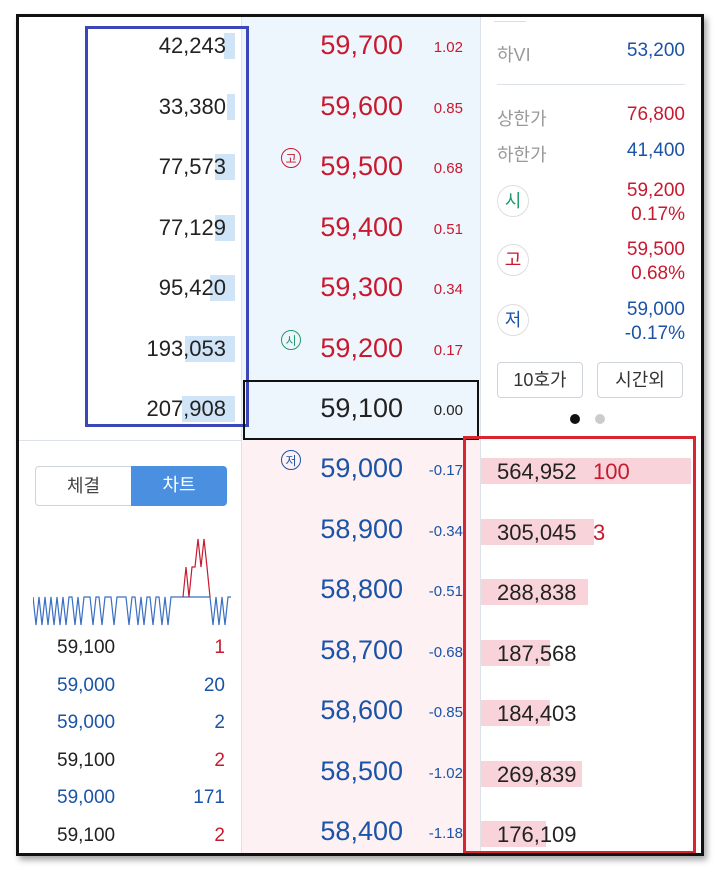  Describe the element at coordinates (445, 531) in the screenshot. I see `bid-pct: -0.34` at that location.